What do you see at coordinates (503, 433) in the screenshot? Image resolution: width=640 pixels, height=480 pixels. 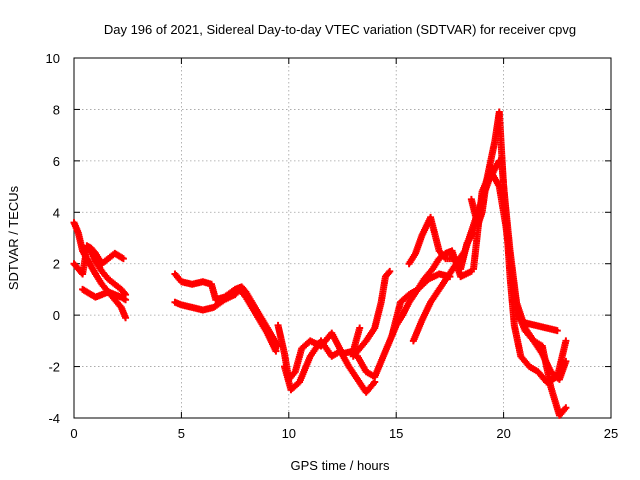 I see `x-tick-label: 20` at bounding box center [503, 433].